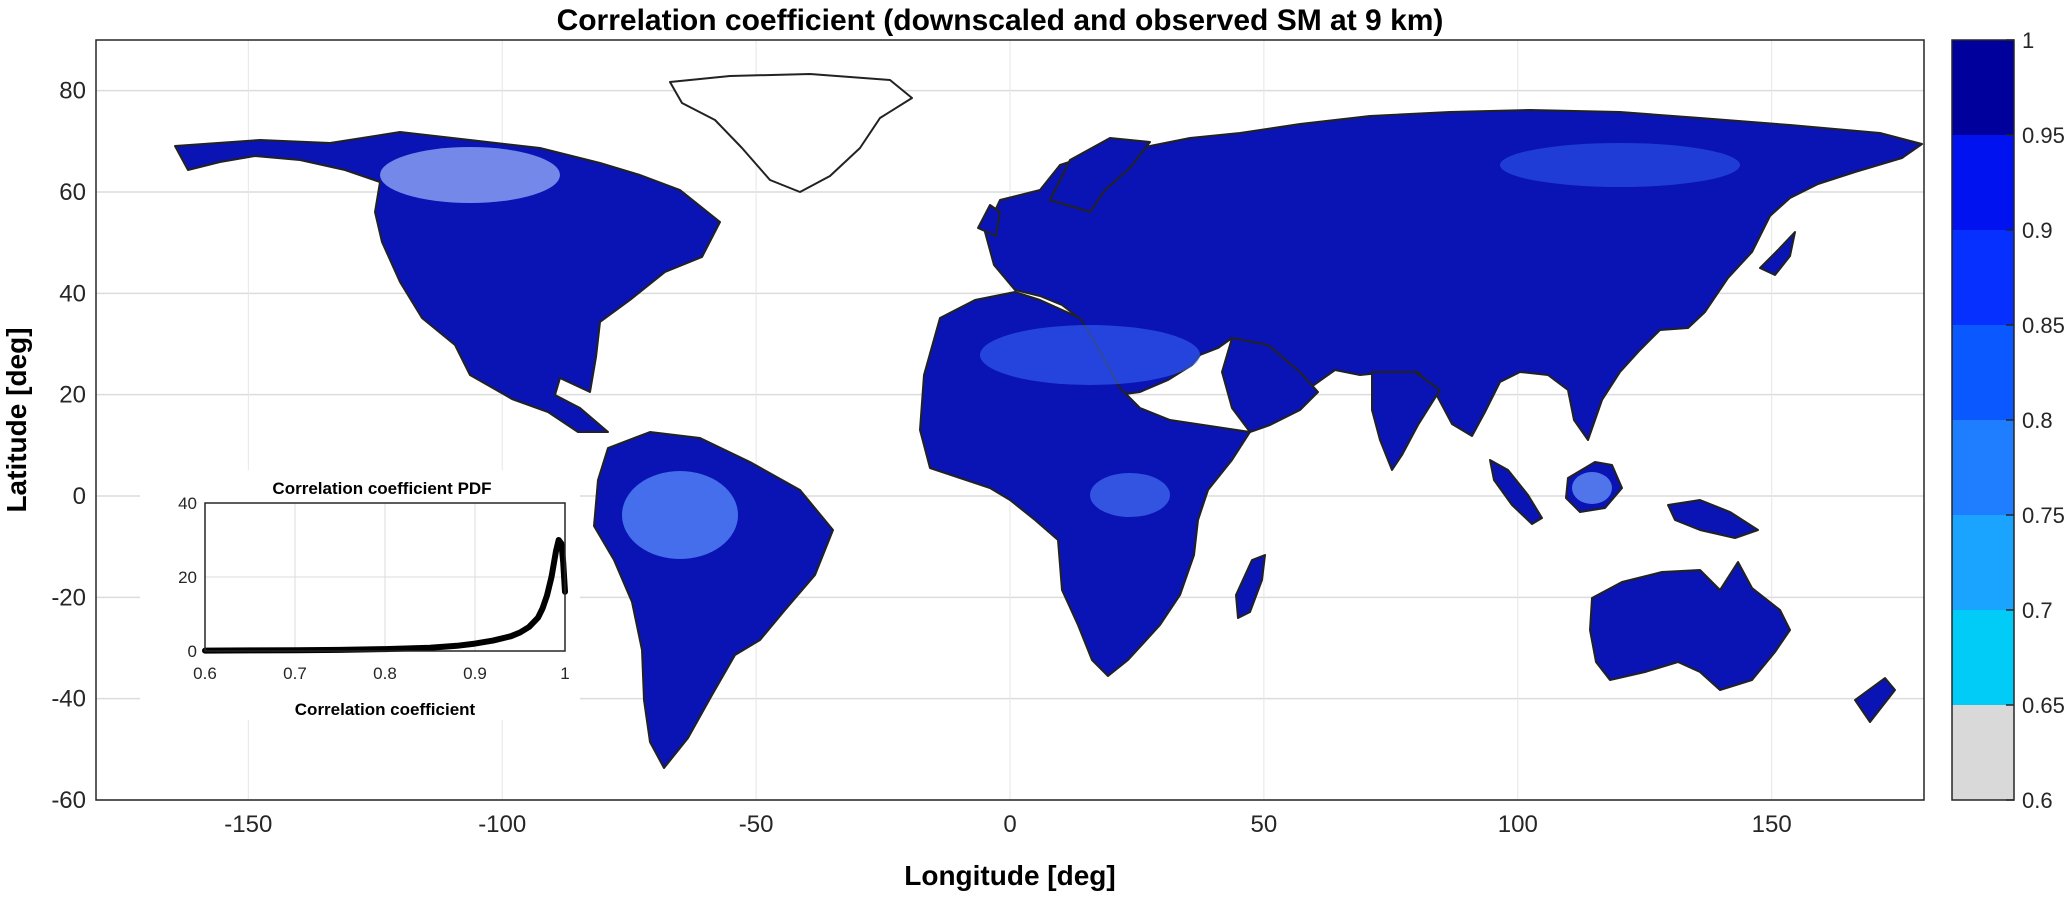  Describe the element at coordinates (248, 824) in the screenshot. I see `map-x-tick-label: -150` at that location.